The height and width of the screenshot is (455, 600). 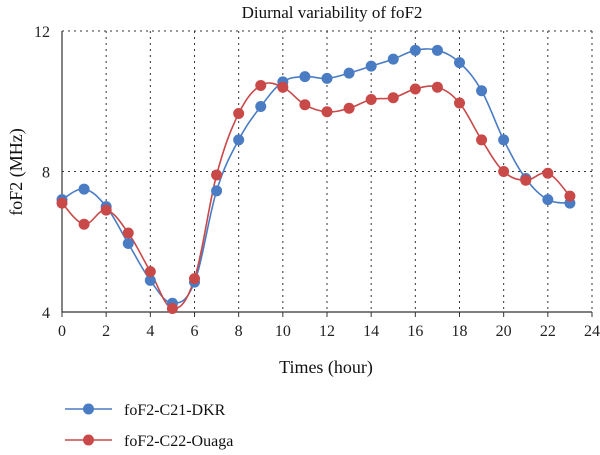 What do you see at coordinates (332, 12) in the screenshot?
I see `chart-title: Diurnal variability of foF2` at bounding box center [332, 12].